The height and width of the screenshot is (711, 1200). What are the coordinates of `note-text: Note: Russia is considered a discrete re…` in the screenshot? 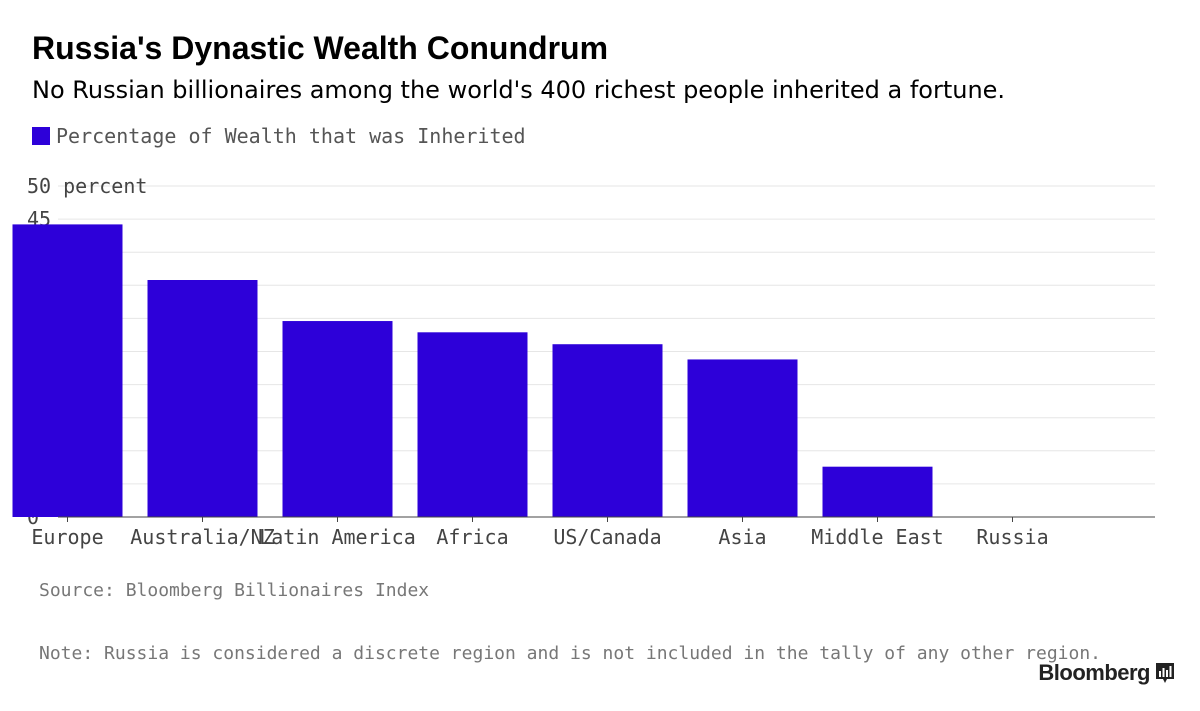 It's located at (570, 653).